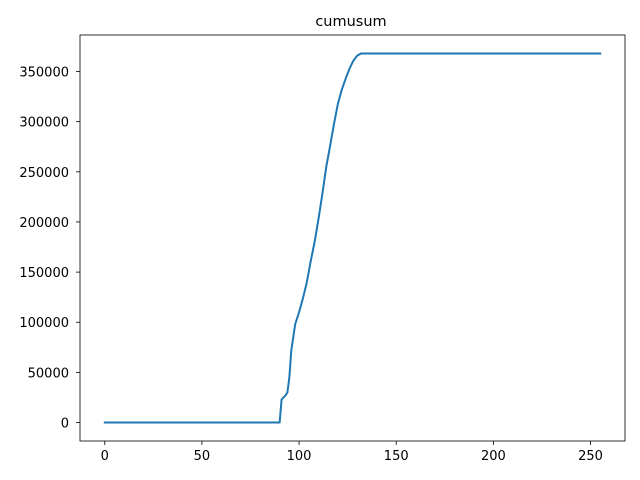 This screenshot has width=640, height=480. I want to click on y-tick-label: 50000, so click(48, 373).